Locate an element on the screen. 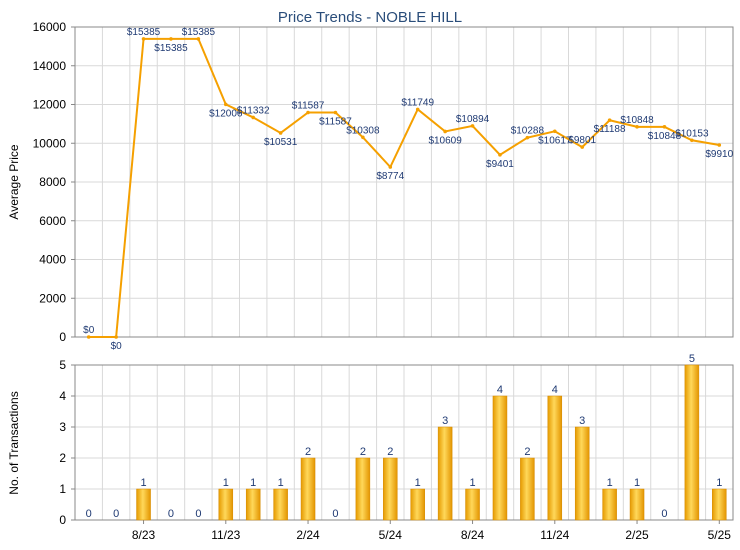 The height and width of the screenshot is (550, 740). price-data-label: $11749 is located at coordinates (417, 102).